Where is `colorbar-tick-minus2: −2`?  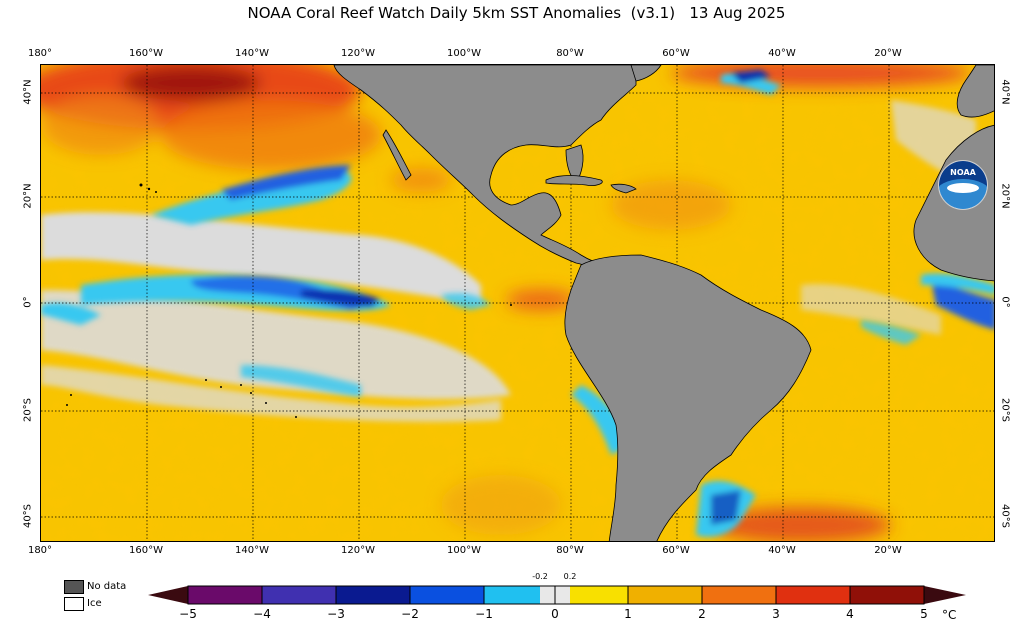
colorbar-tick-minus2: −2 is located at coordinates (410, 614).